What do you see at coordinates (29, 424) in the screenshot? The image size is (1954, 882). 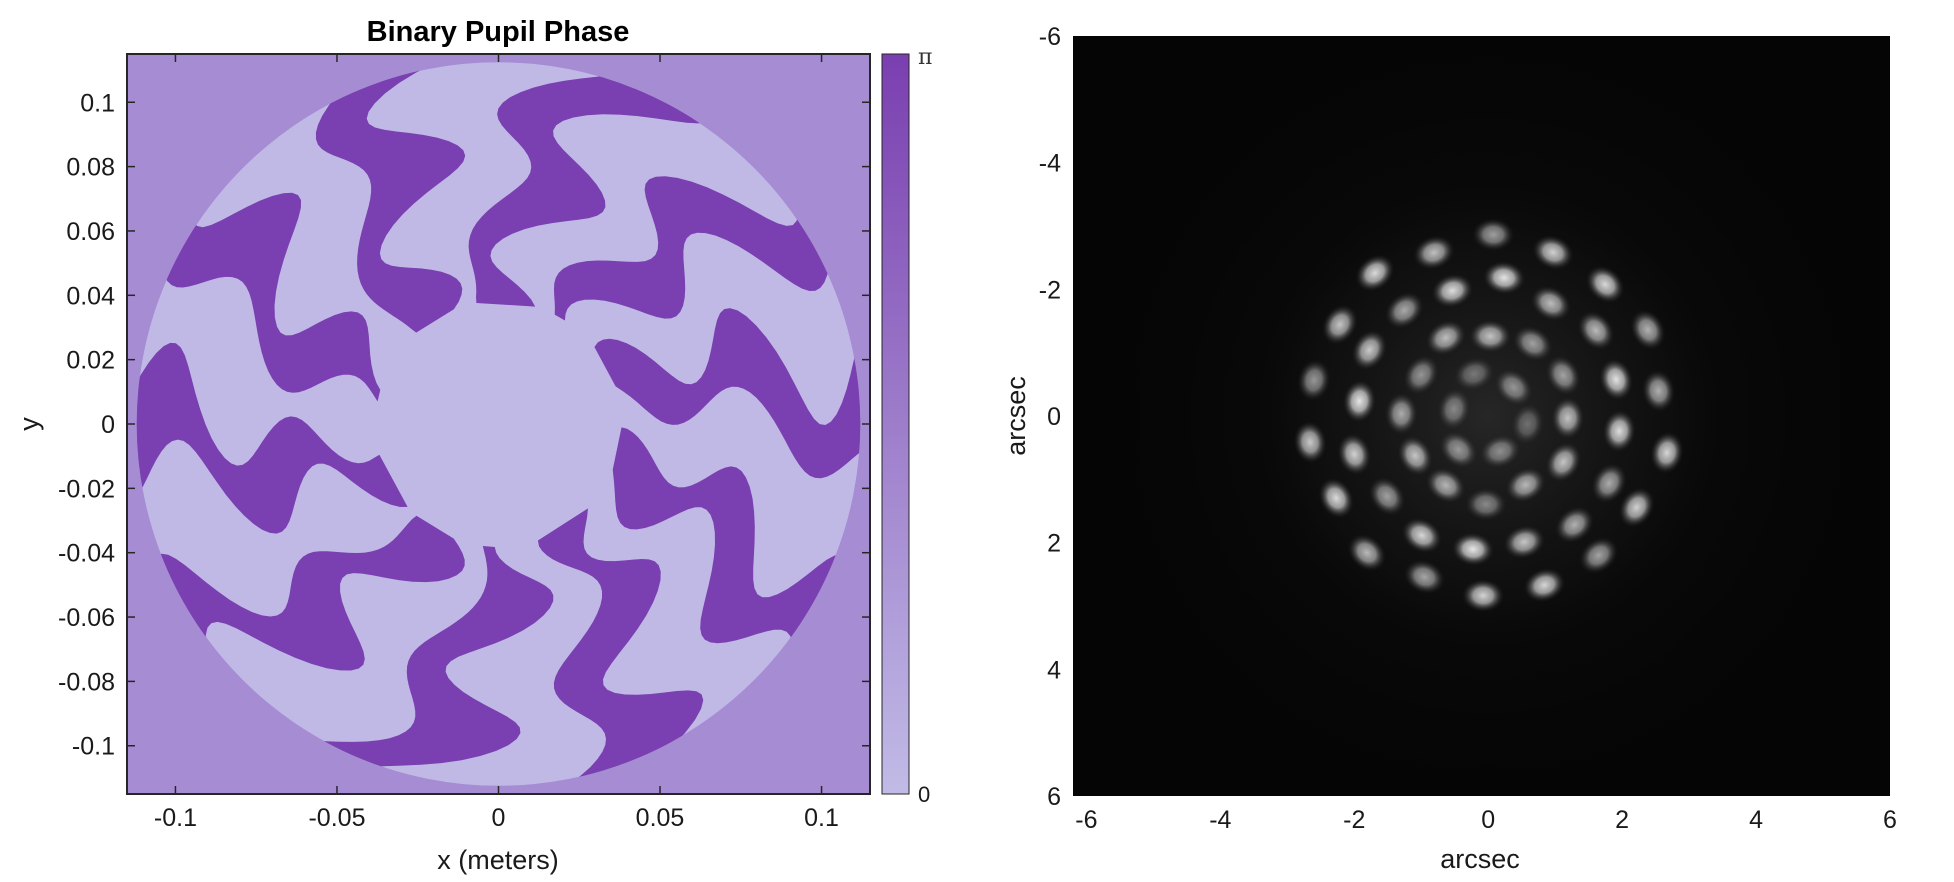 I see `y-axis-label: y` at bounding box center [29, 424].